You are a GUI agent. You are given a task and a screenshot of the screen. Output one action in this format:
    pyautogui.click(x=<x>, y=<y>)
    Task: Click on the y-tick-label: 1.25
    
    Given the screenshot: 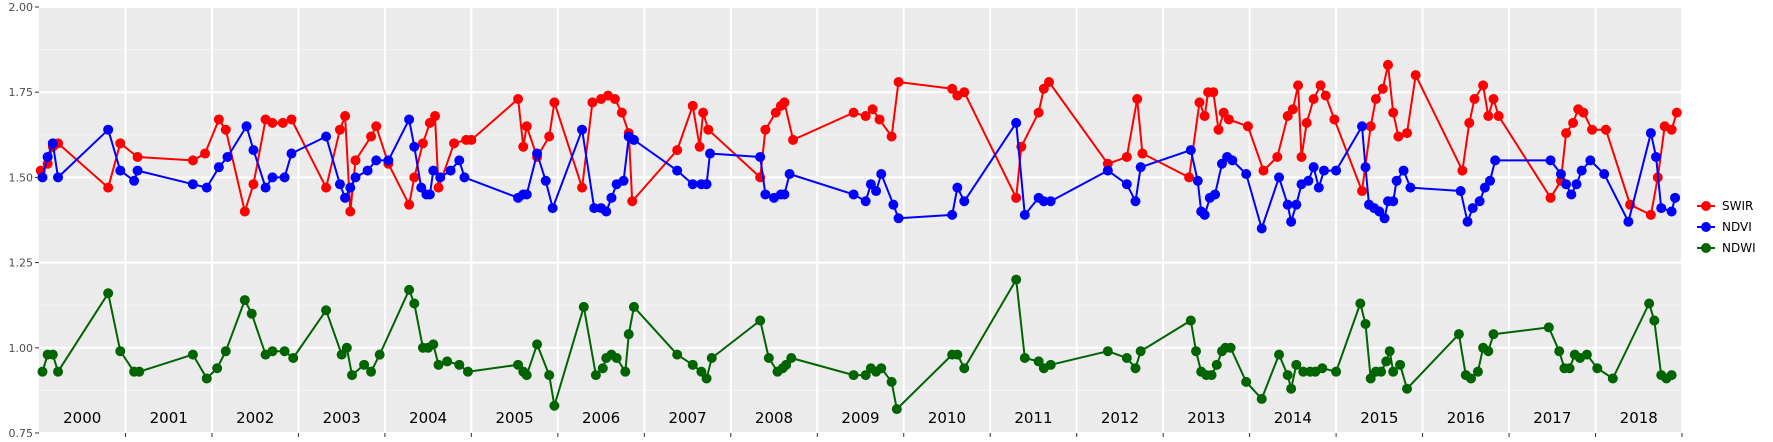 What is the action you would take?
    pyautogui.click(x=21, y=263)
    